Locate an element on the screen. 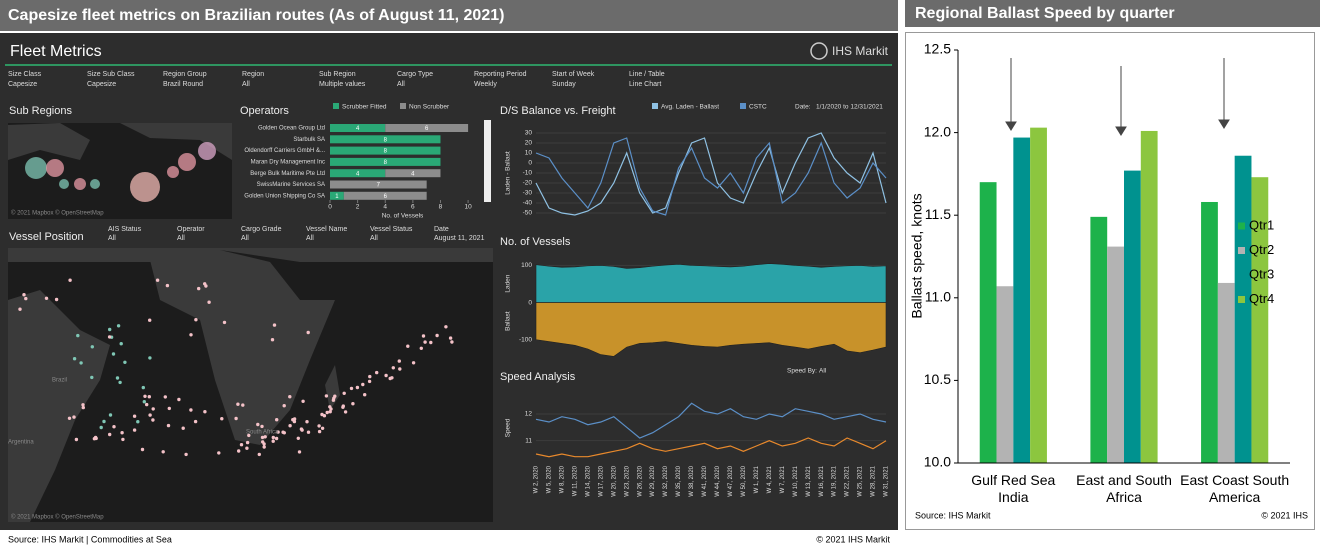 This screenshot has width=1320, height=550. x-tick-label: W 38, 2020 is located at coordinates (692, 480).